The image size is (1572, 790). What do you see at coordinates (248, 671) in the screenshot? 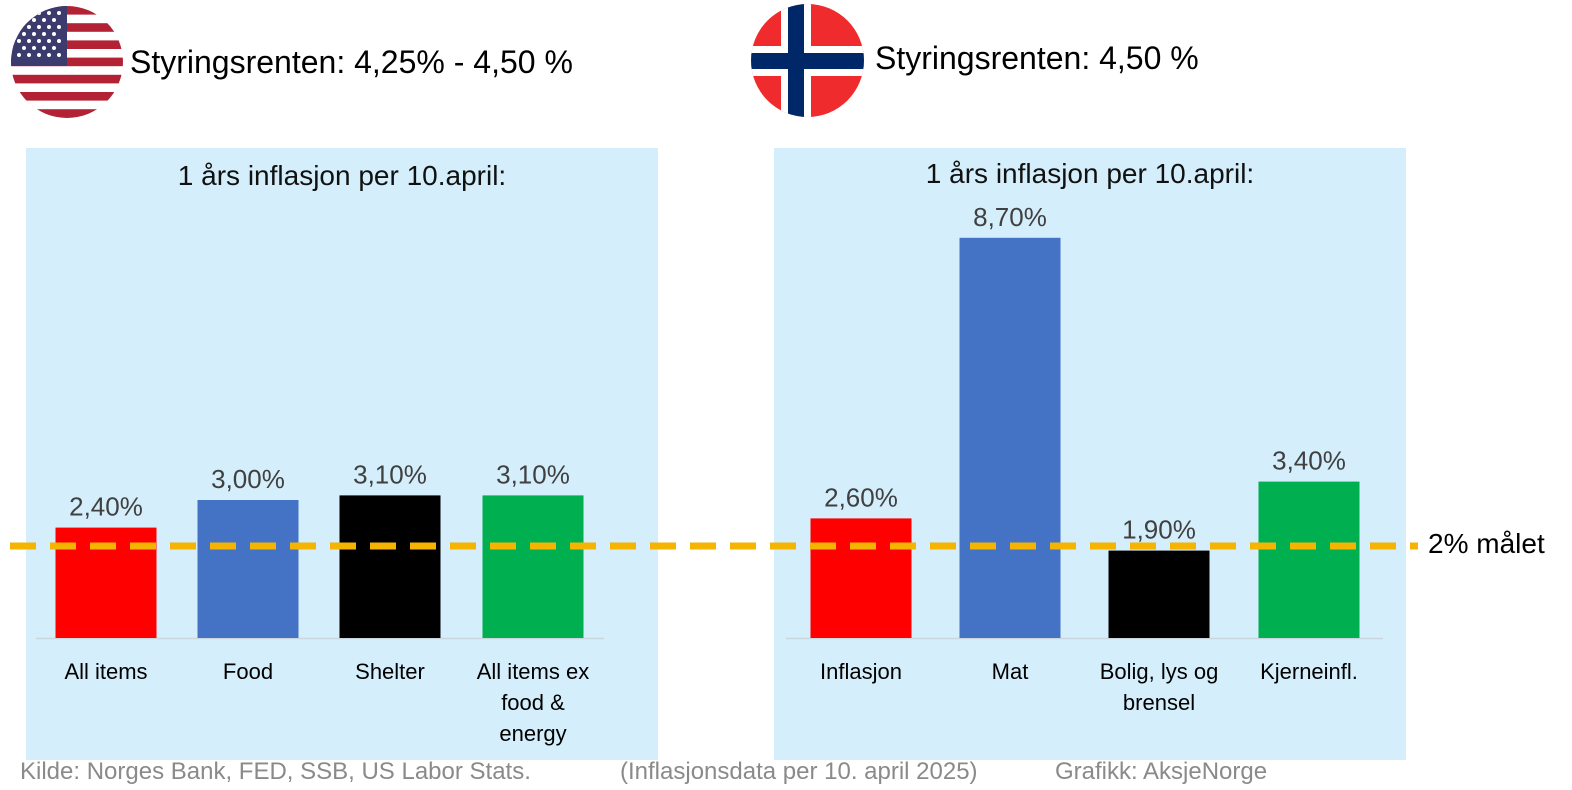
I see `us-category-label-2: Food` at bounding box center [248, 671].